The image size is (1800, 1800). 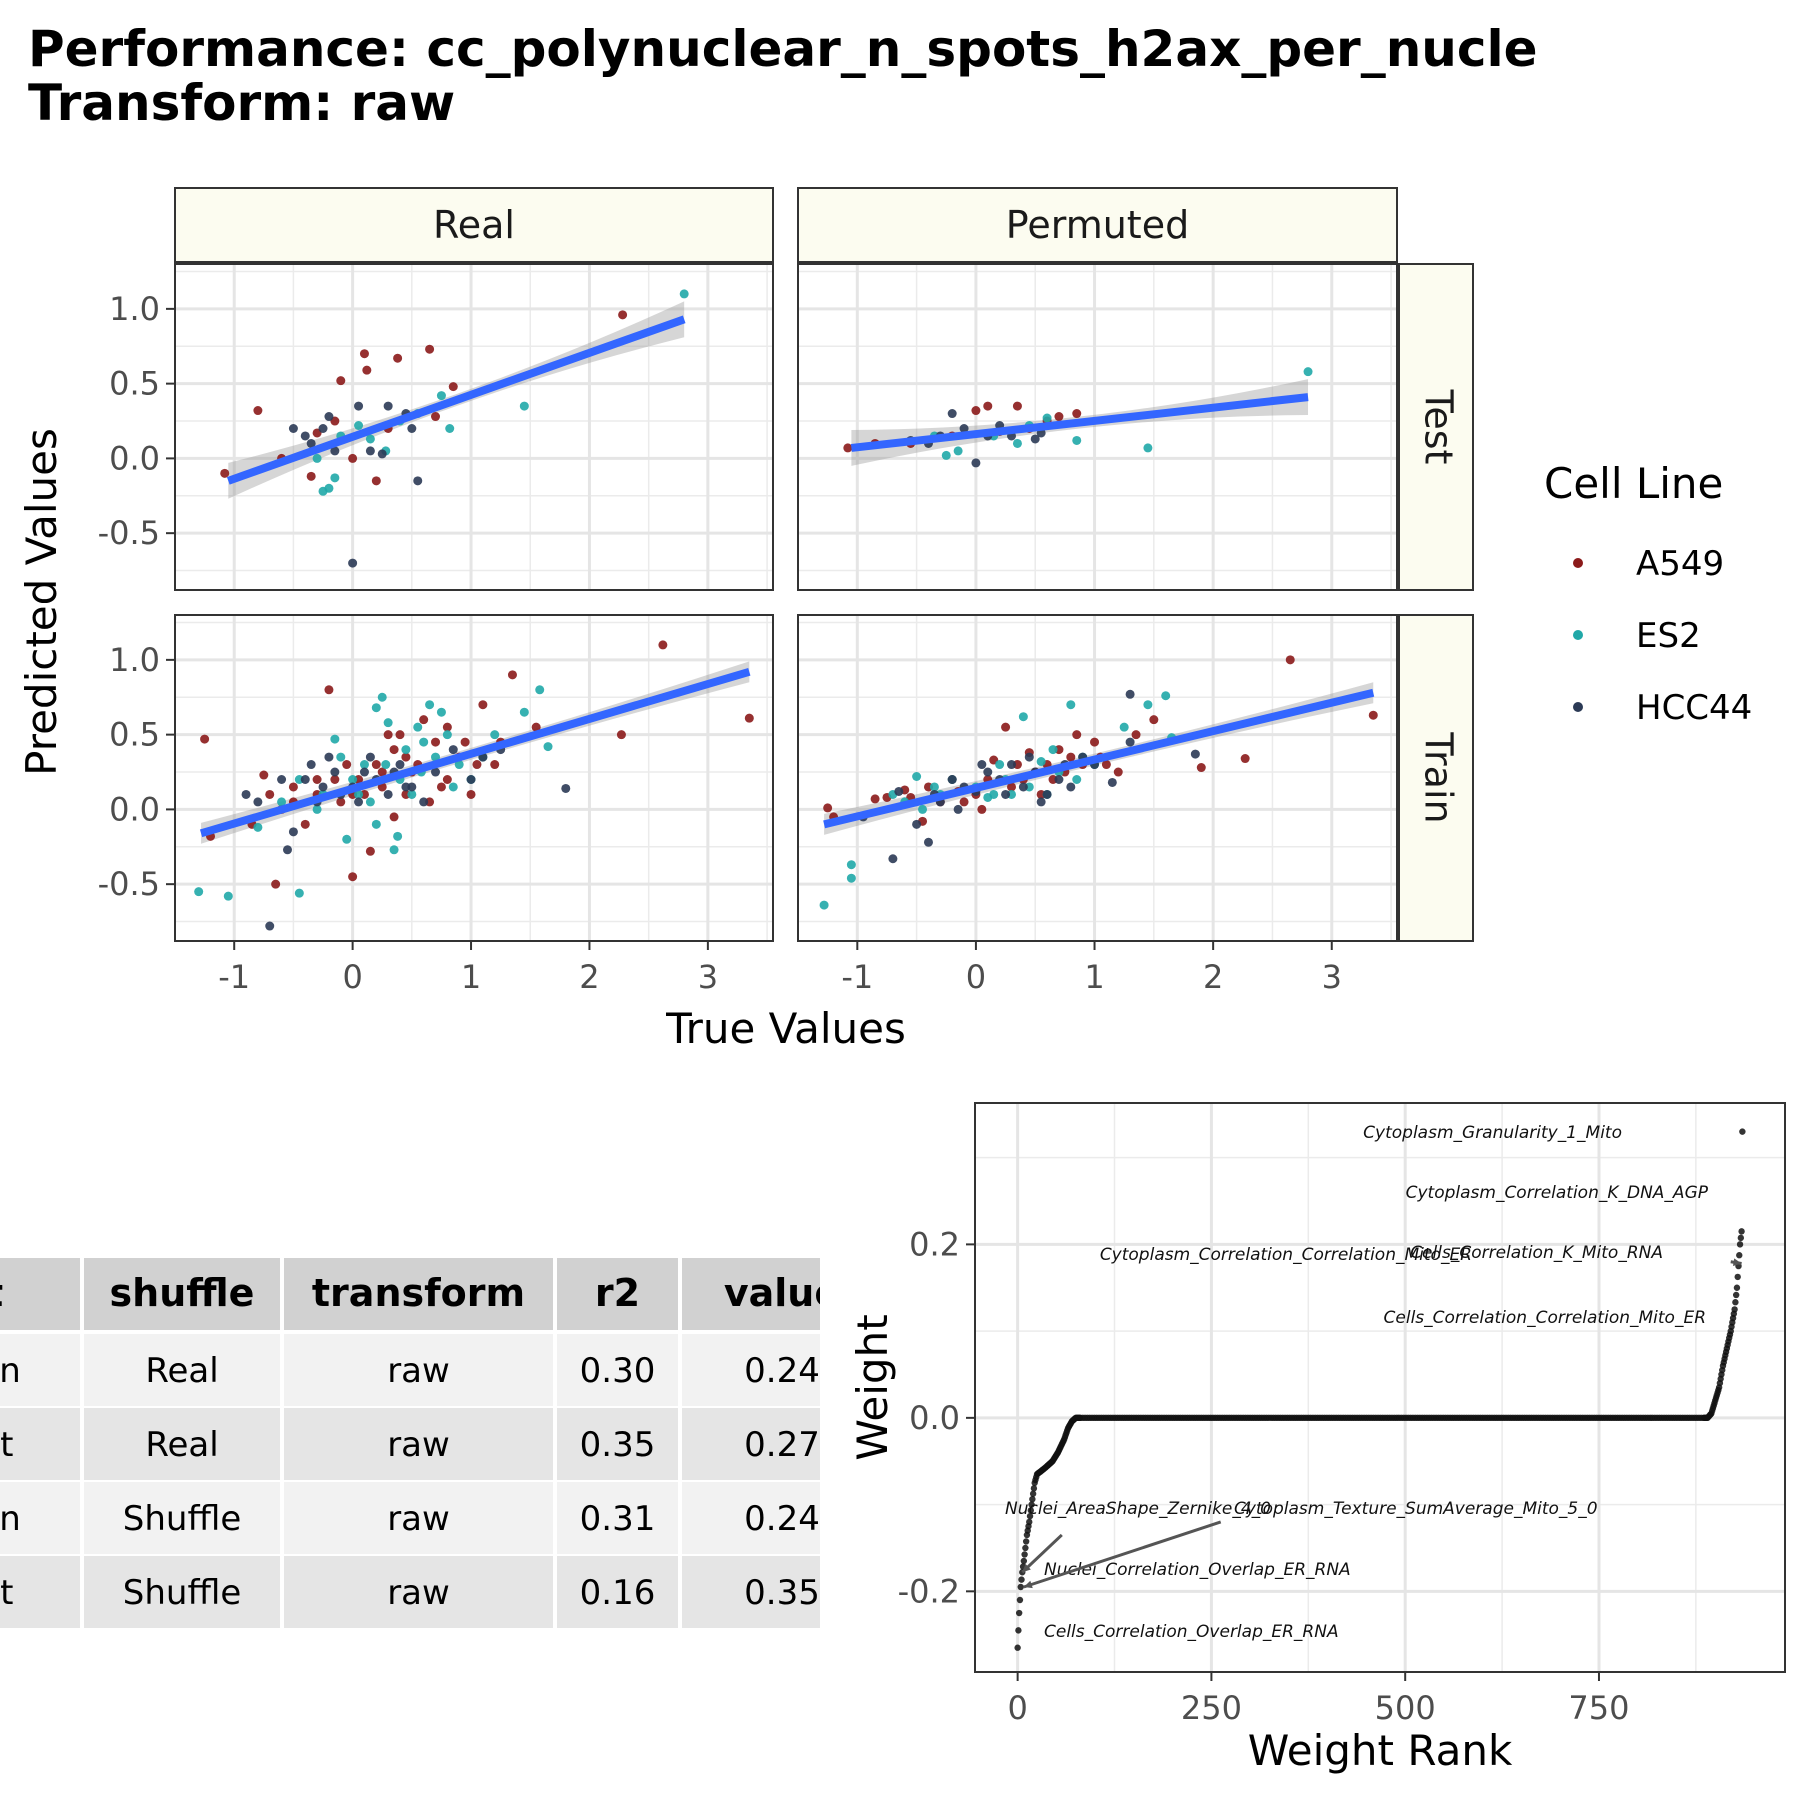 I want to click on facet-strip-label: Real, so click(x=474, y=225).